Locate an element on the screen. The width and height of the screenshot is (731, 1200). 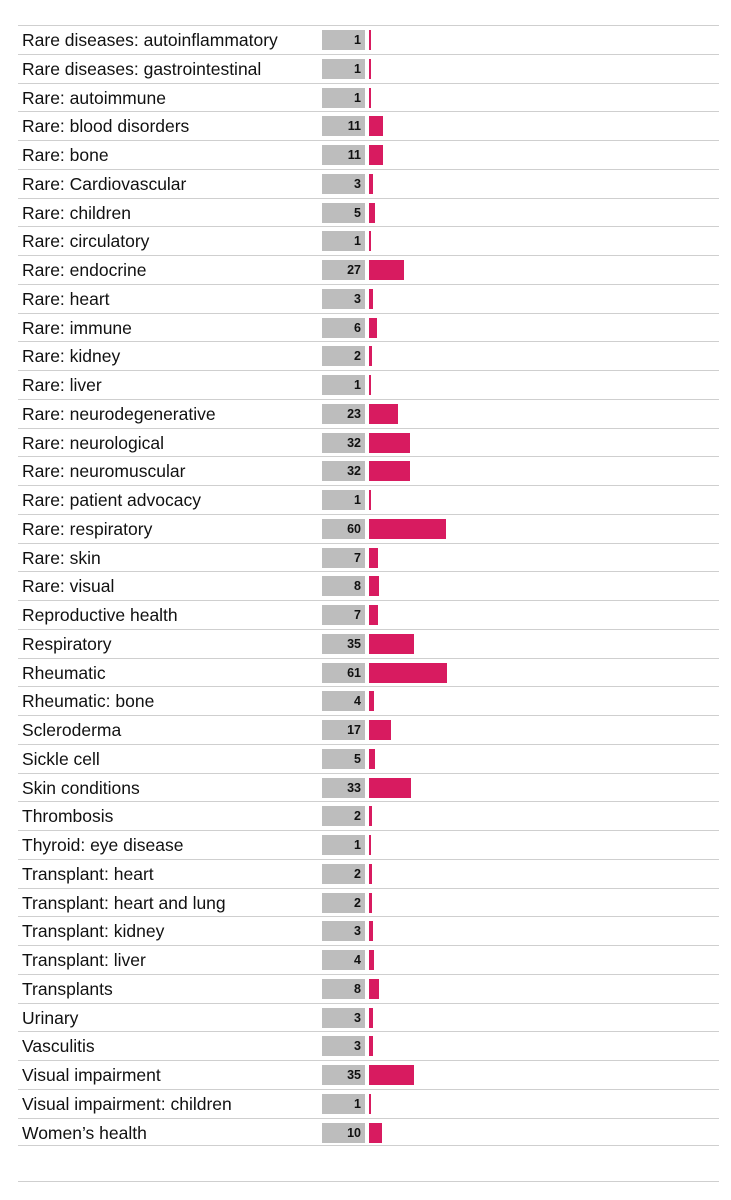
category-label: Rare: liver is located at coordinates (62, 385).